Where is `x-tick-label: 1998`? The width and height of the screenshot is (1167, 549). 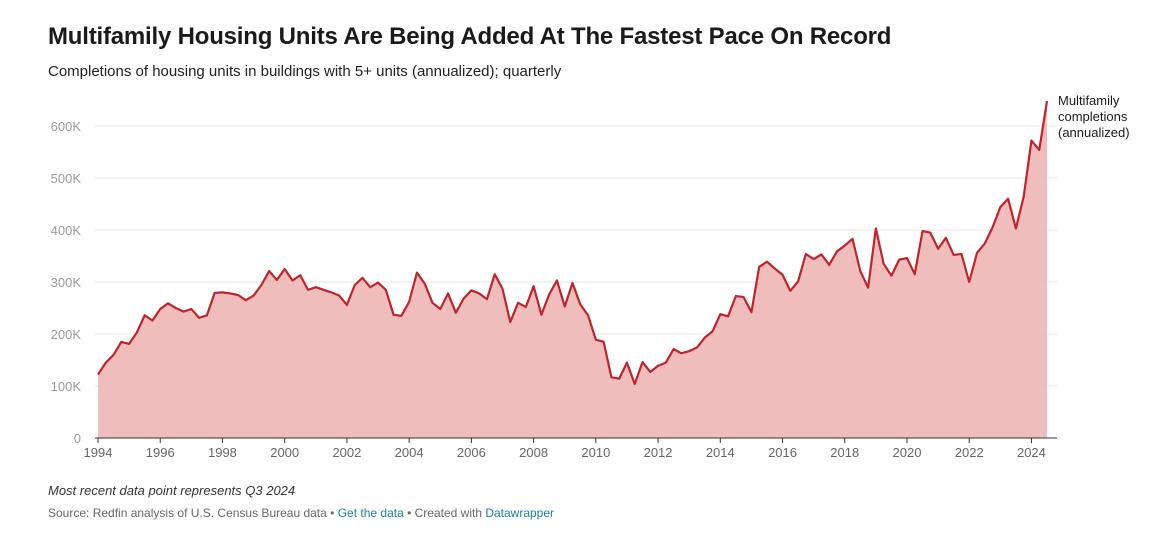
x-tick-label: 1998 is located at coordinates (222, 452).